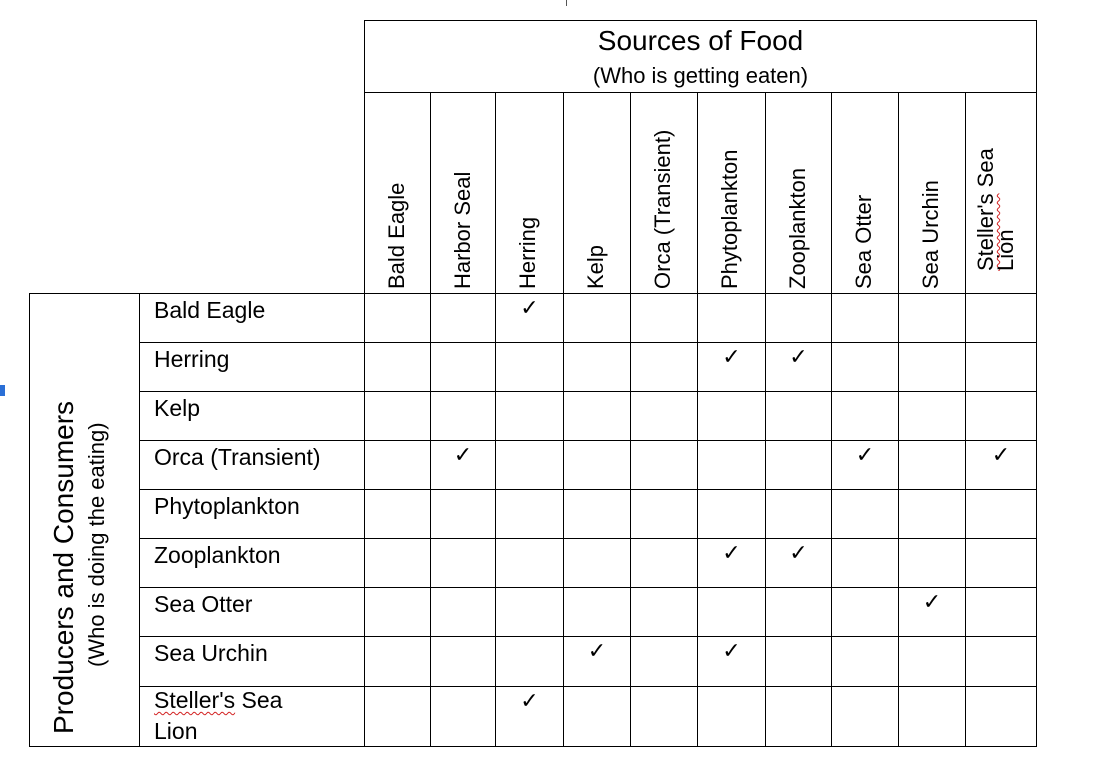 Image resolution: width=1118 pixels, height=768 pixels. I want to click on row-label: Phytoplankton, so click(227, 506).